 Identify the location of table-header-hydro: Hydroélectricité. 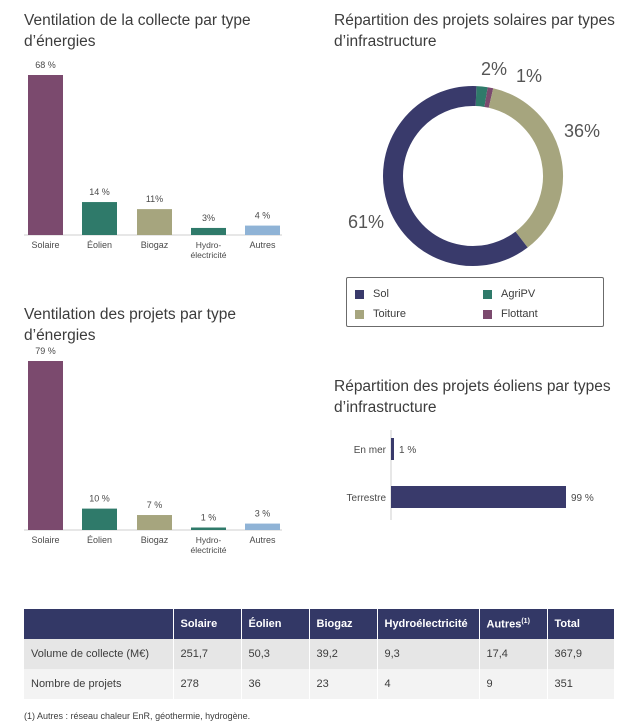
(428, 624).